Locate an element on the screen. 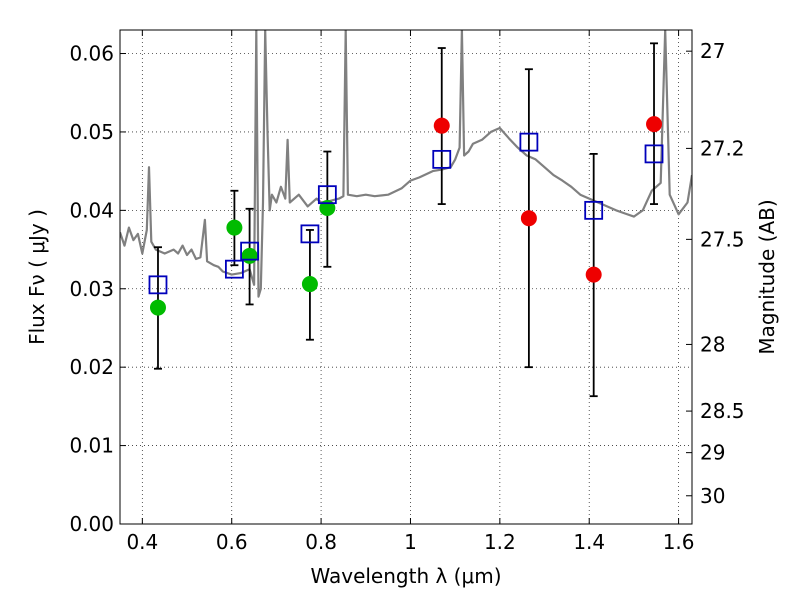 The image size is (800, 600). y2-axis: 27 27.2 27.5 28 28.5 29 30 is located at coordinates (715, 273).